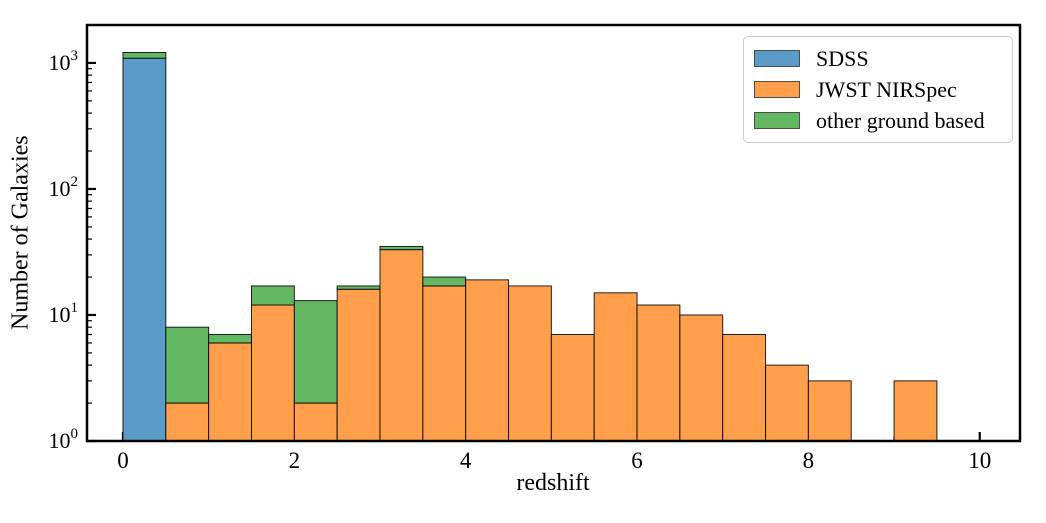 This screenshot has height=523, width=1046. Describe the element at coordinates (64, 61) in the screenshot. I see `y-tick-label: 10³` at that location.